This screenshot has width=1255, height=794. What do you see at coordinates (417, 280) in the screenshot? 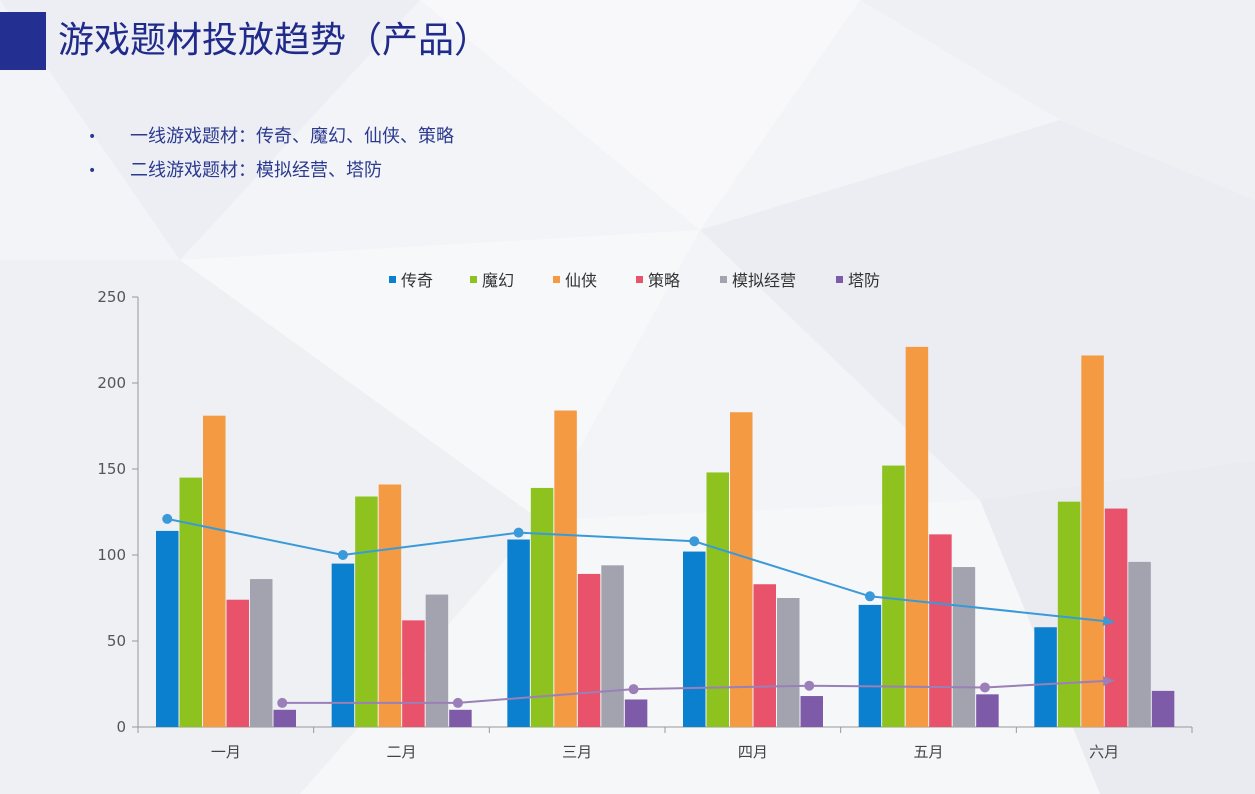
I see `legend-label: 传奇` at bounding box center [417, 280].